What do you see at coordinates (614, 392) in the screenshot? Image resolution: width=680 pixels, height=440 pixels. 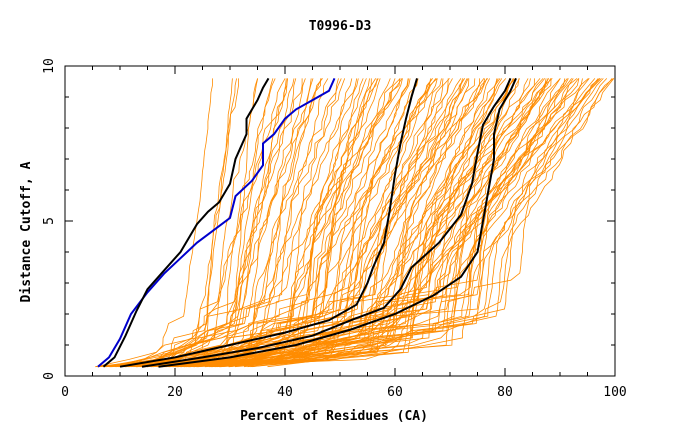 I see `x-tick-label: 100` at bounding box center [614, 392].